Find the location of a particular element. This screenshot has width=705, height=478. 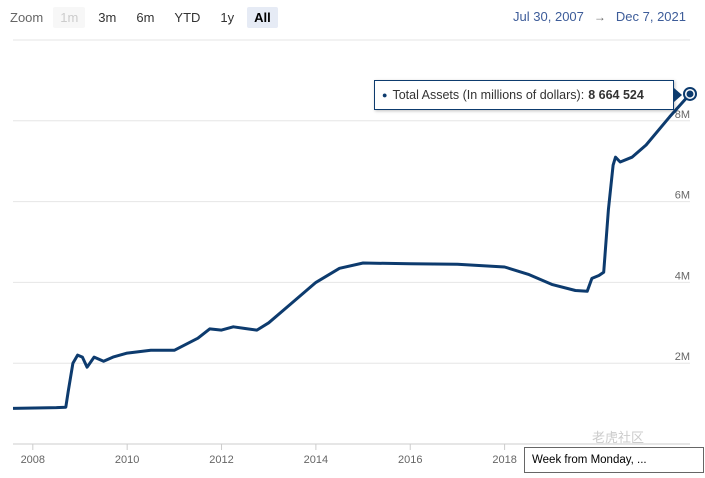

tooltip-value: 8 664 524 is located at coordinates (616, 95).